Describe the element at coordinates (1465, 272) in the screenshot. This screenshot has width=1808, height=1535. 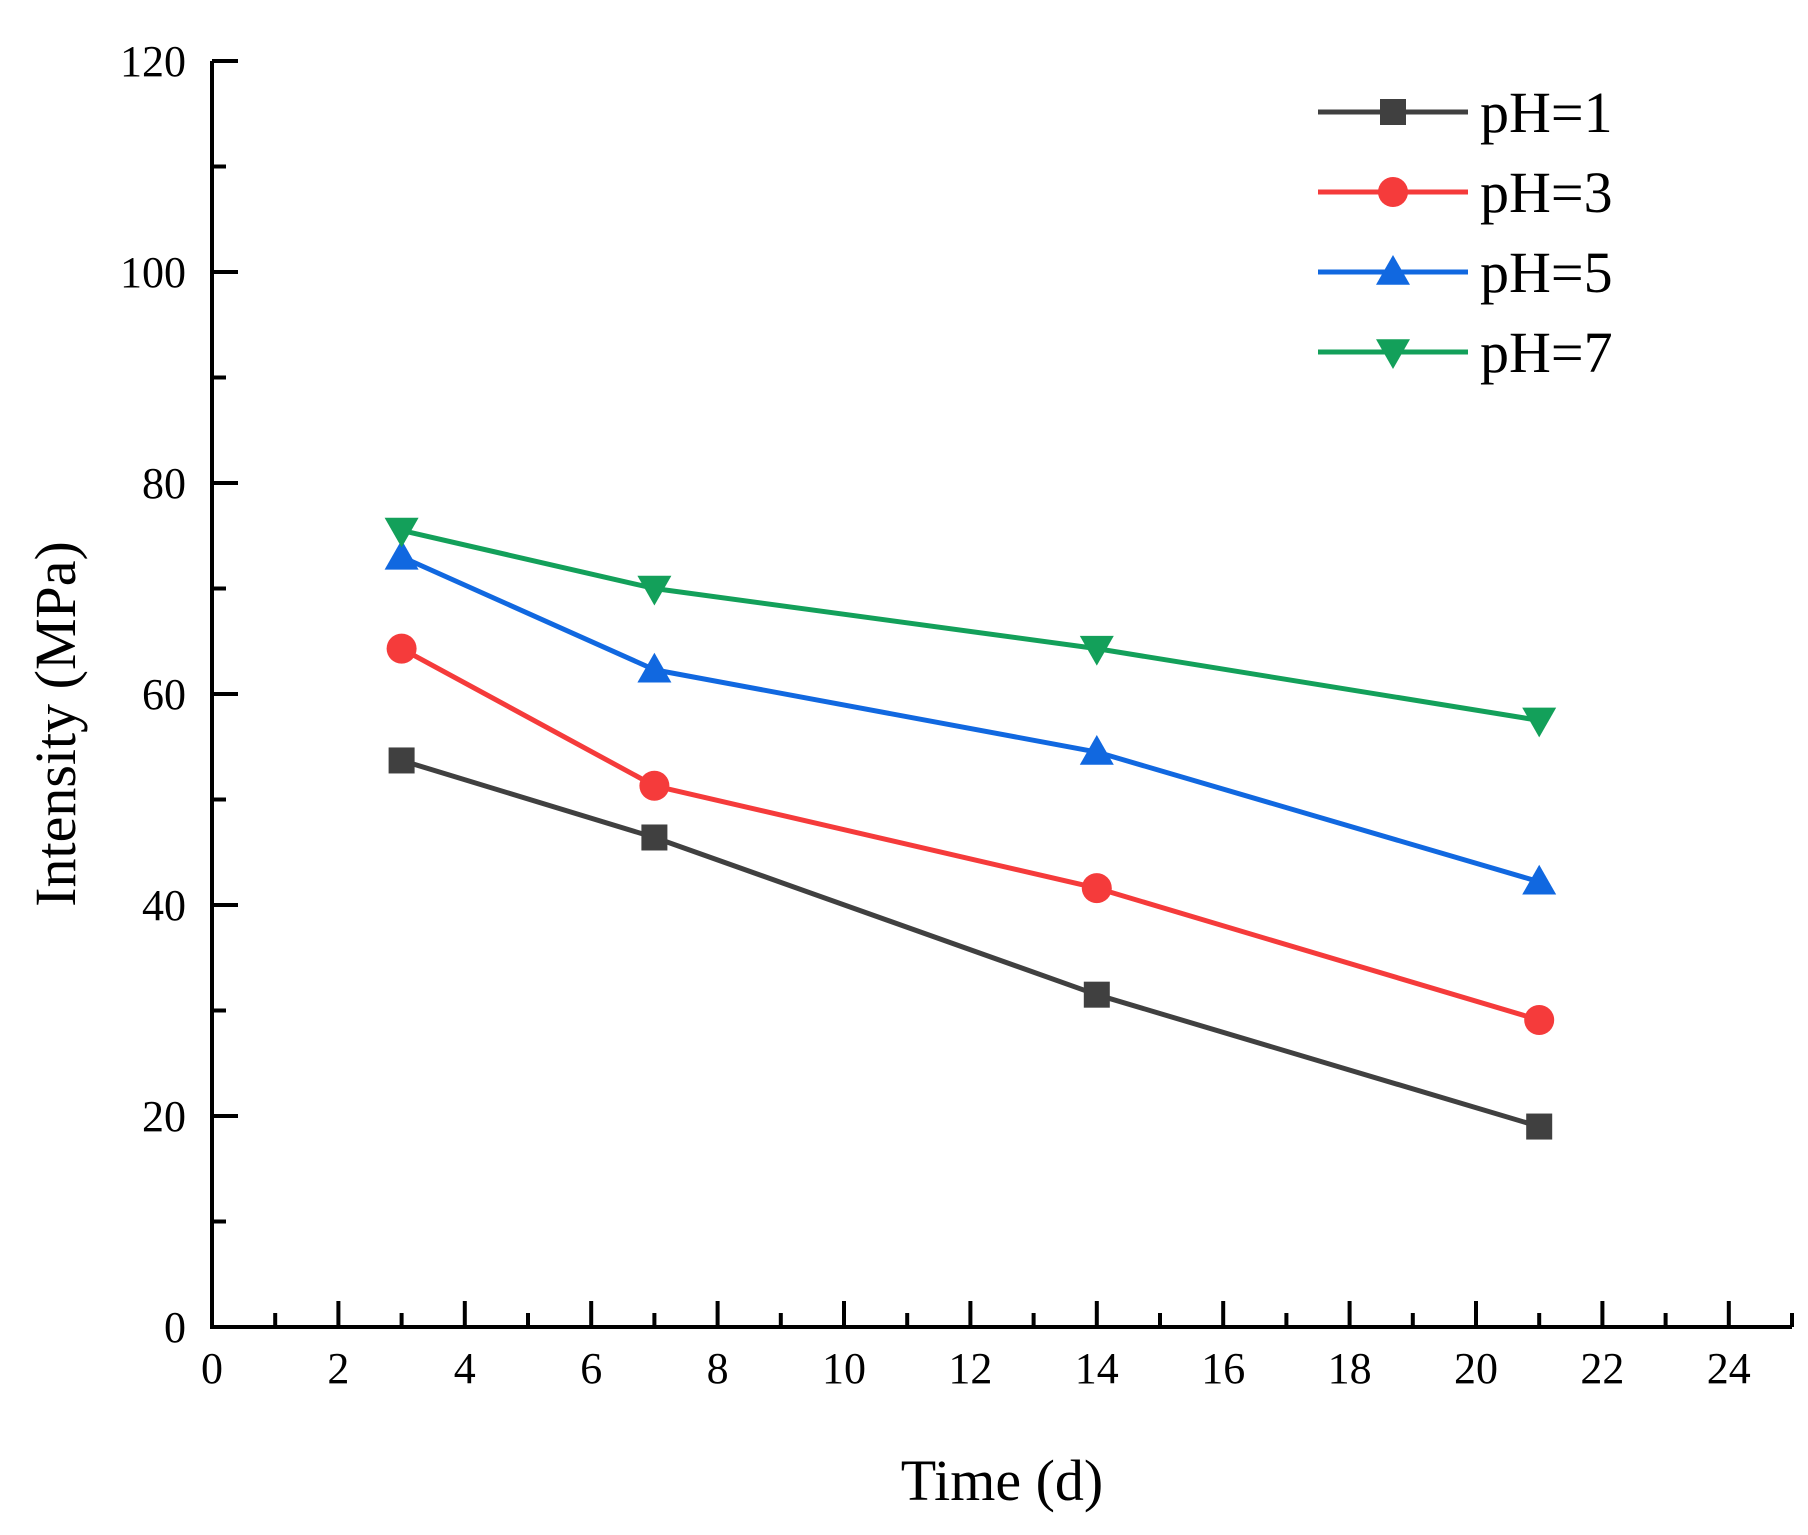
I see `legend-item: pH=5` at that location.